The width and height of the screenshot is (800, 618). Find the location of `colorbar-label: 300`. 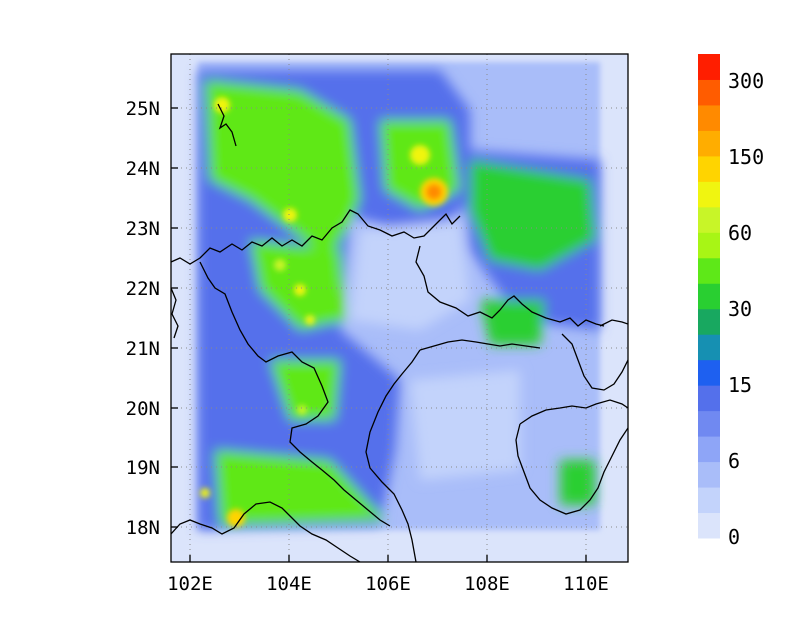

colorbar-label: 300 is located at coordinates (746, 81).